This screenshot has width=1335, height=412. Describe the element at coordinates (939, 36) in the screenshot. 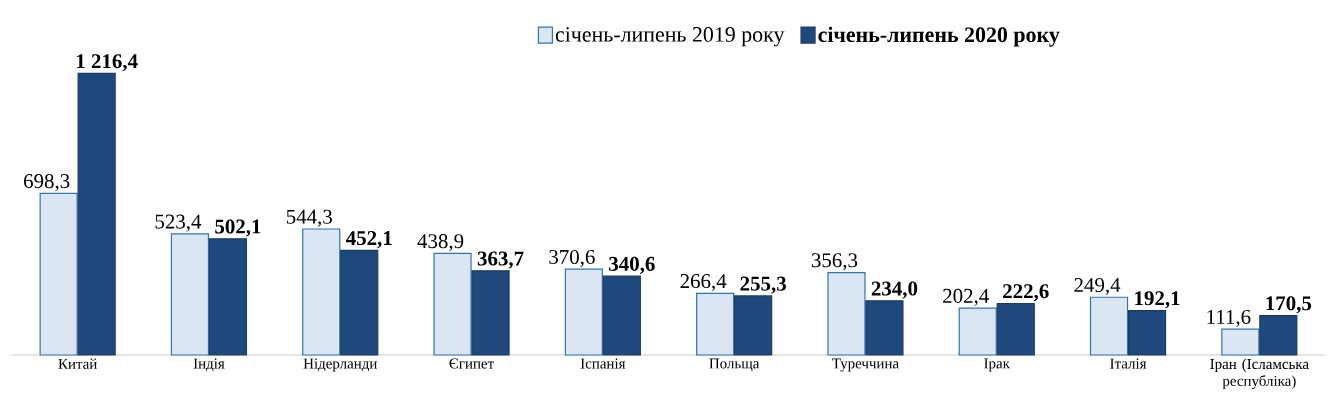

I see `legend-label: січень-липень 2020 року` at that location.